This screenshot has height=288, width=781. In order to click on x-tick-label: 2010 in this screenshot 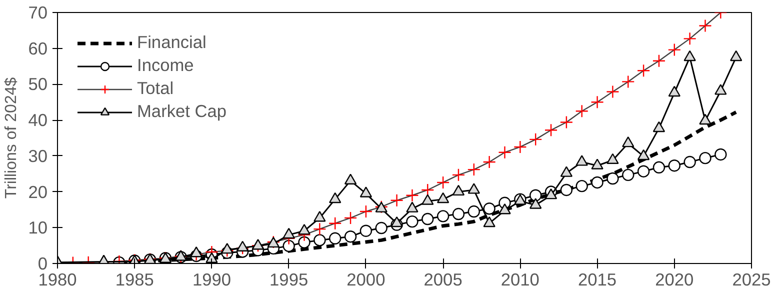, I will do `click(520, 279)`.